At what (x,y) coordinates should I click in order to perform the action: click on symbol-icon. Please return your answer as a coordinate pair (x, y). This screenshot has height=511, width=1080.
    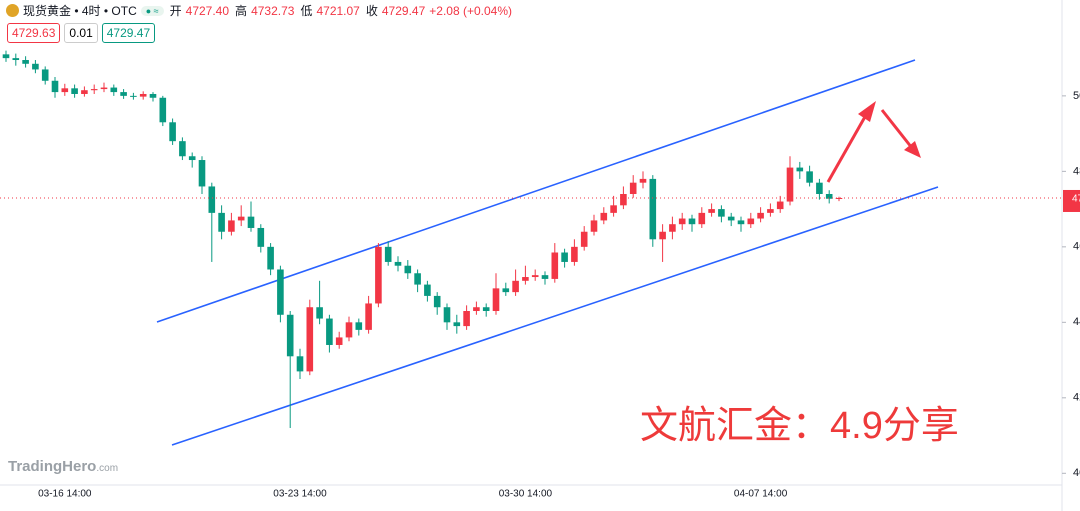
    Looking at the image, I should click on (12, 10).